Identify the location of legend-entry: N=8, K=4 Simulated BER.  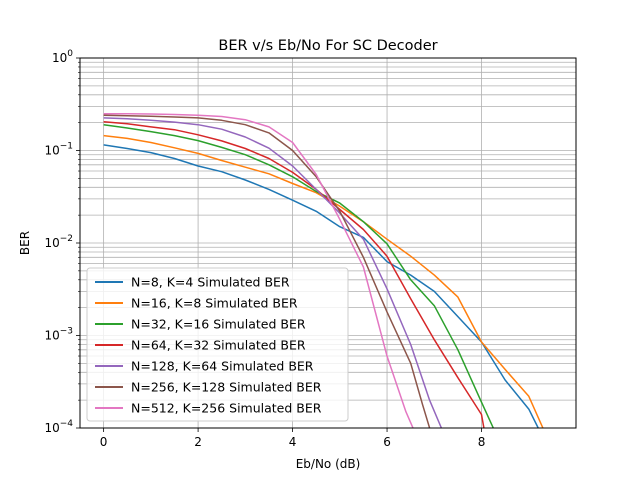
(210, 282).